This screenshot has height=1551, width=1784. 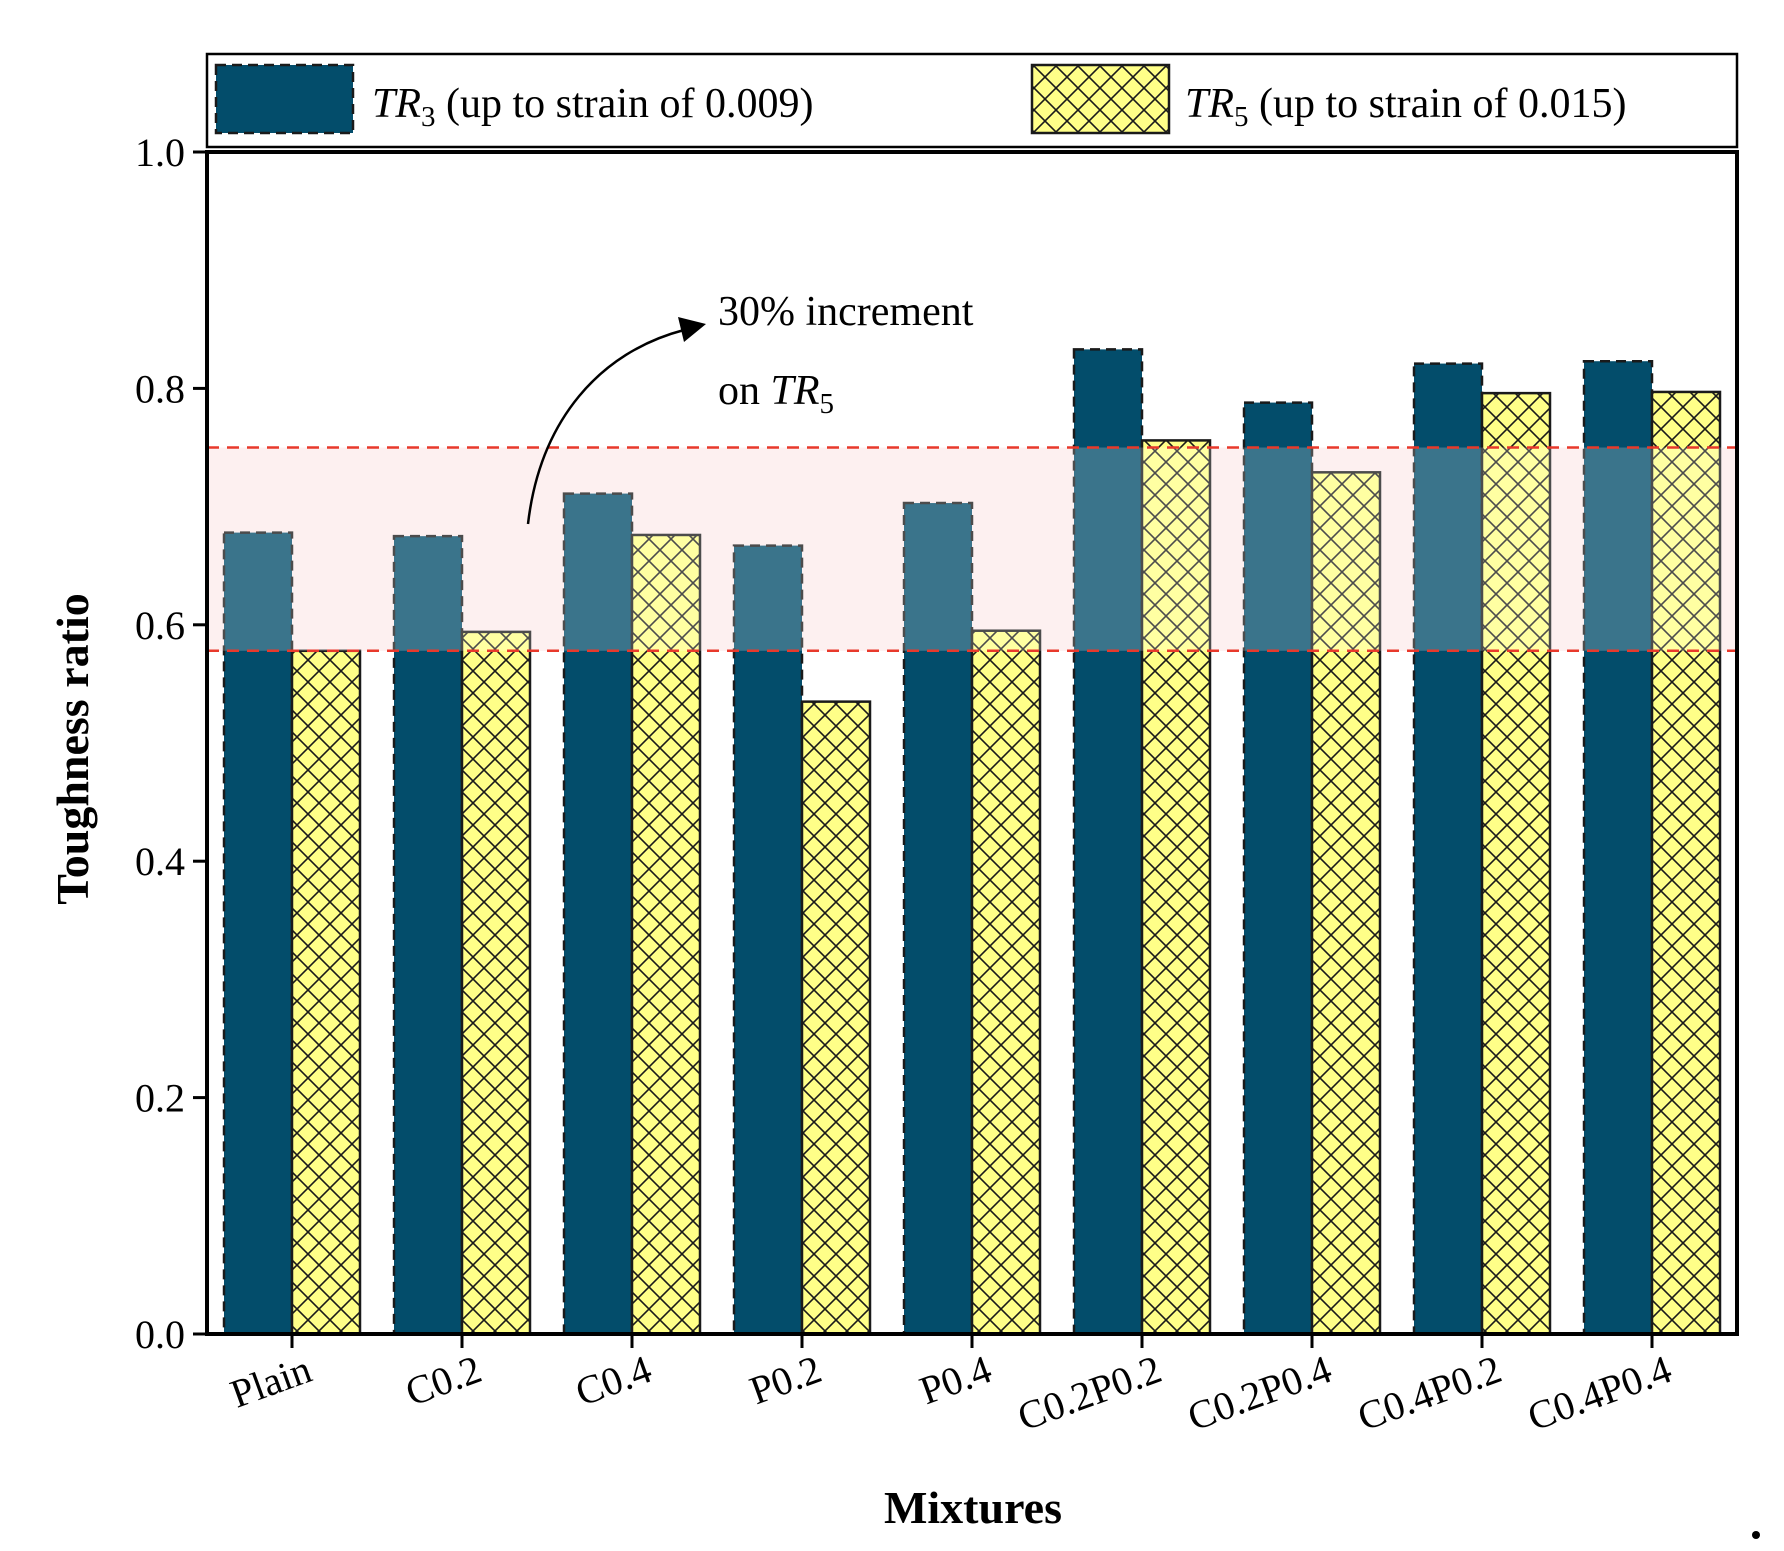 I want to click on legend-label-tr3: TR3 (up to strain of 0.009), so click(x=592, y=107).